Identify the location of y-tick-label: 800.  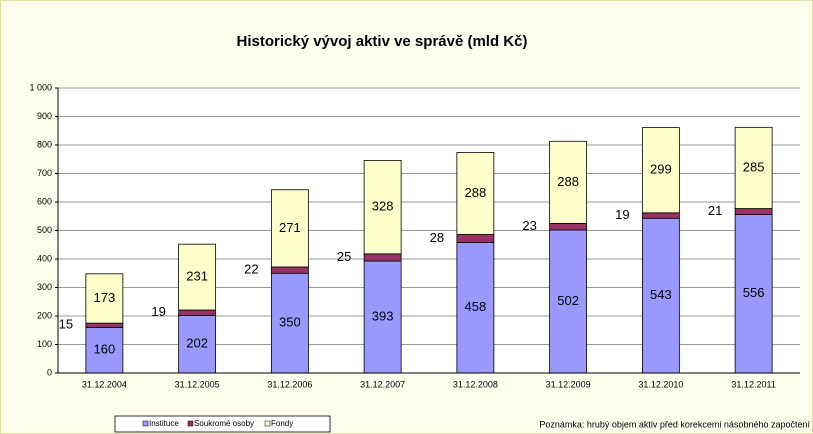
(44, 144).